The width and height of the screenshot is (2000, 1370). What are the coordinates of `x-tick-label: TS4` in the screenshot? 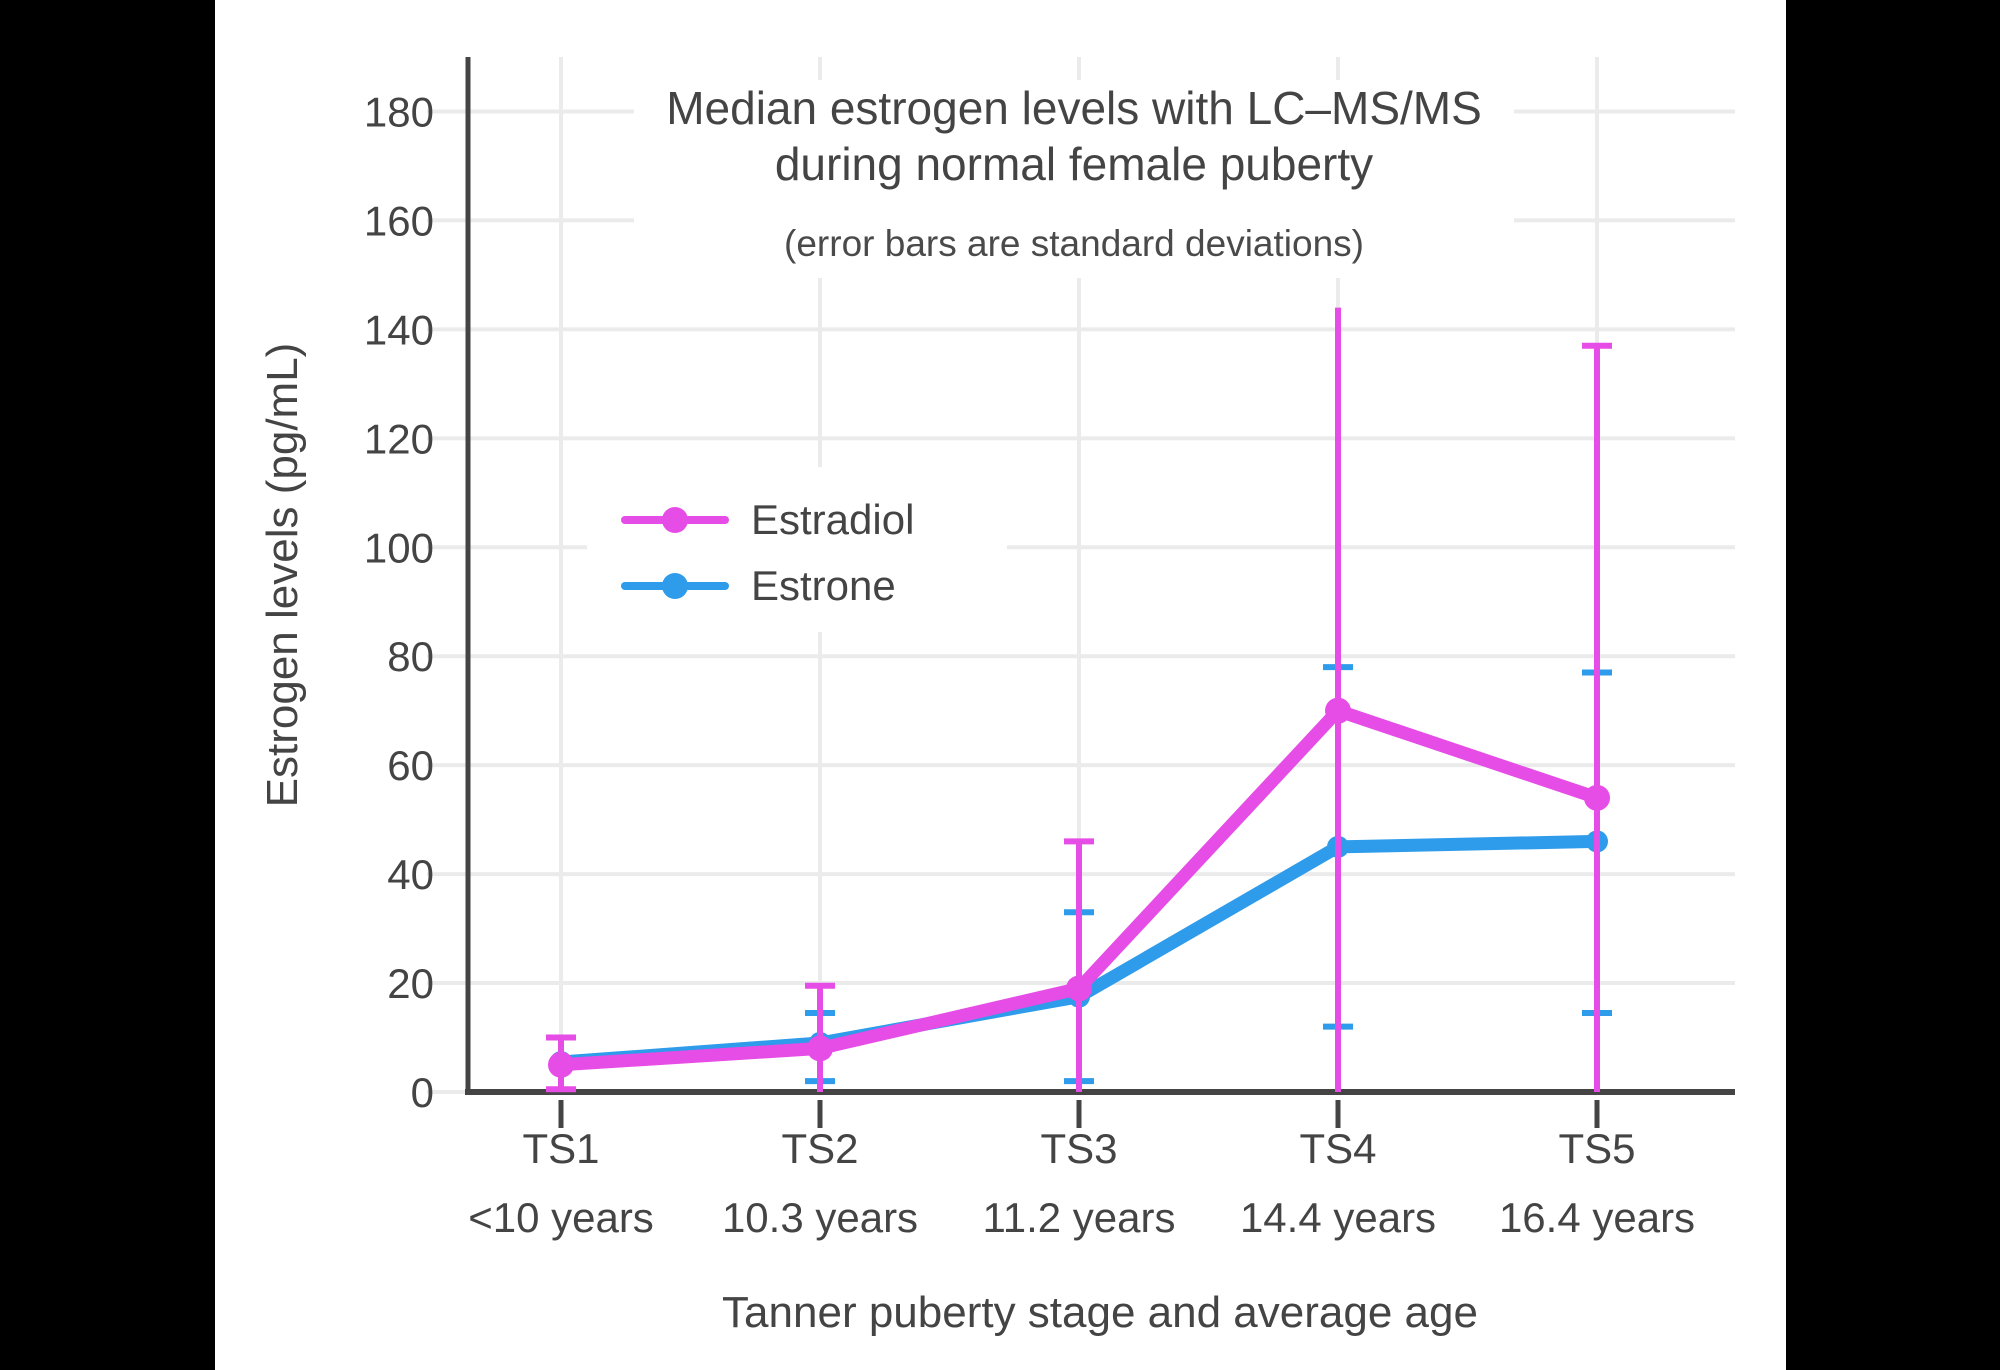 It's located at (1337, 1148).